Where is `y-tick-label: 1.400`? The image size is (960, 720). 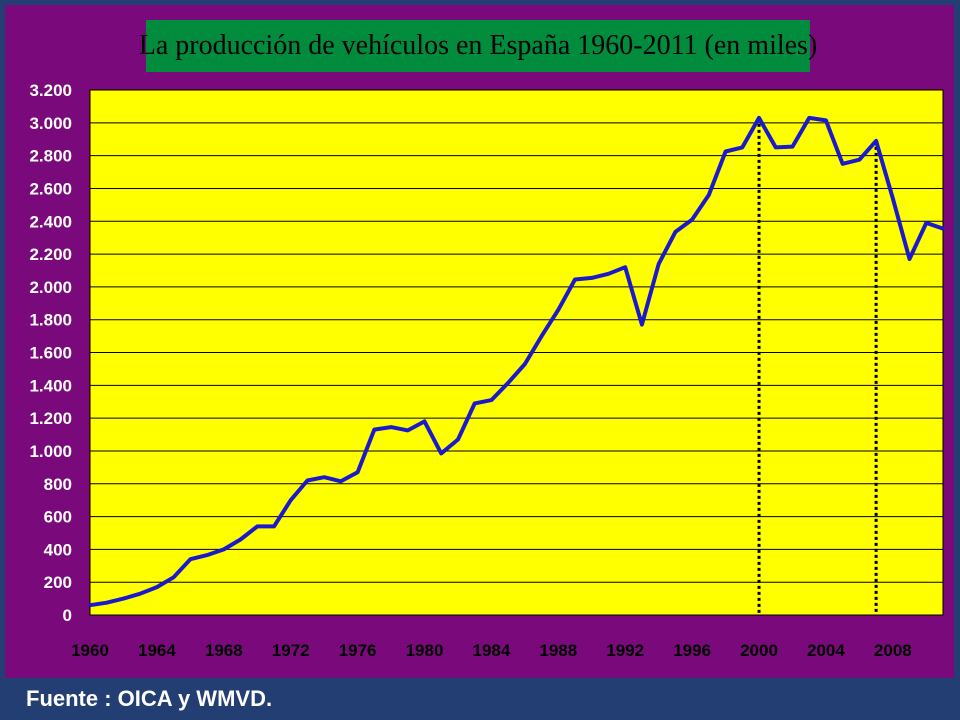
y-tick-label: 1.400 is located at coordinates (50, 385).